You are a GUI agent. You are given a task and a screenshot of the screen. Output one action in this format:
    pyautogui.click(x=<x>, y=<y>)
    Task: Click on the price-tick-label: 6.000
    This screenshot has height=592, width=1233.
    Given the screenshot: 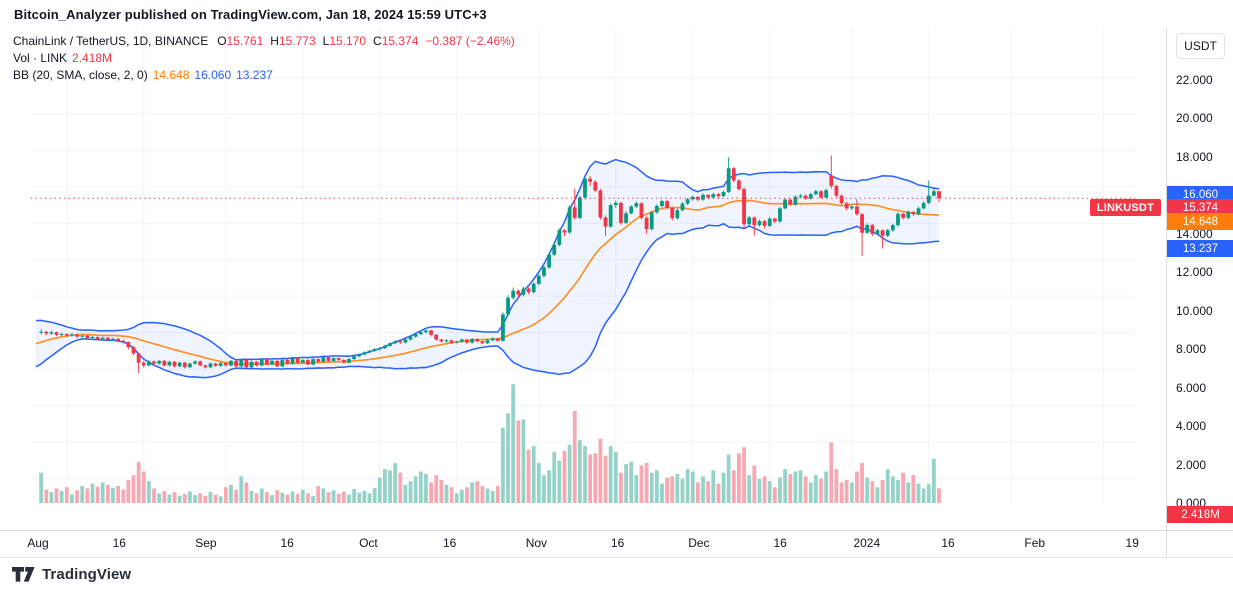 What is the action you would take?
    pyautogui.click(x=1191, y=387)
    